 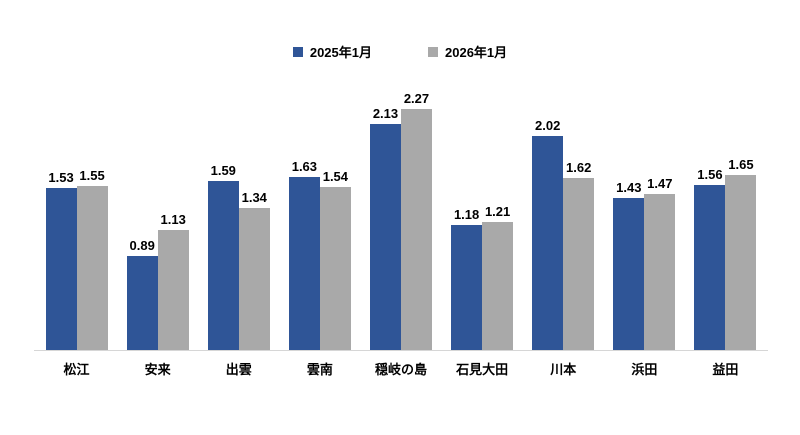 What do you see at coordinates (482, 369) in the screenshot?
I see `category-label: 石見大田` at bounding box center [482, 369].